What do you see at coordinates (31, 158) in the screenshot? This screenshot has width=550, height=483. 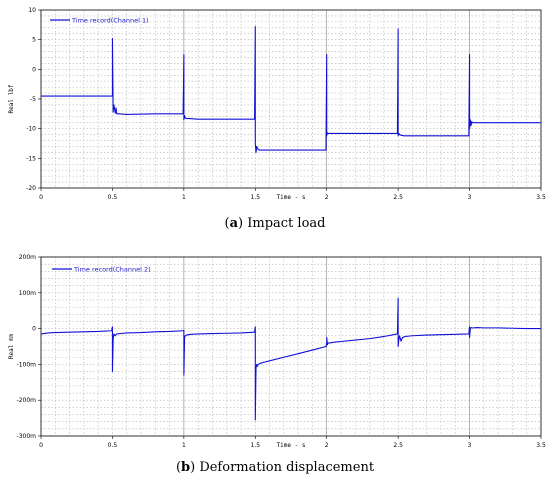 I see `y-tick-label: -15` at bounding box center [31, 158].